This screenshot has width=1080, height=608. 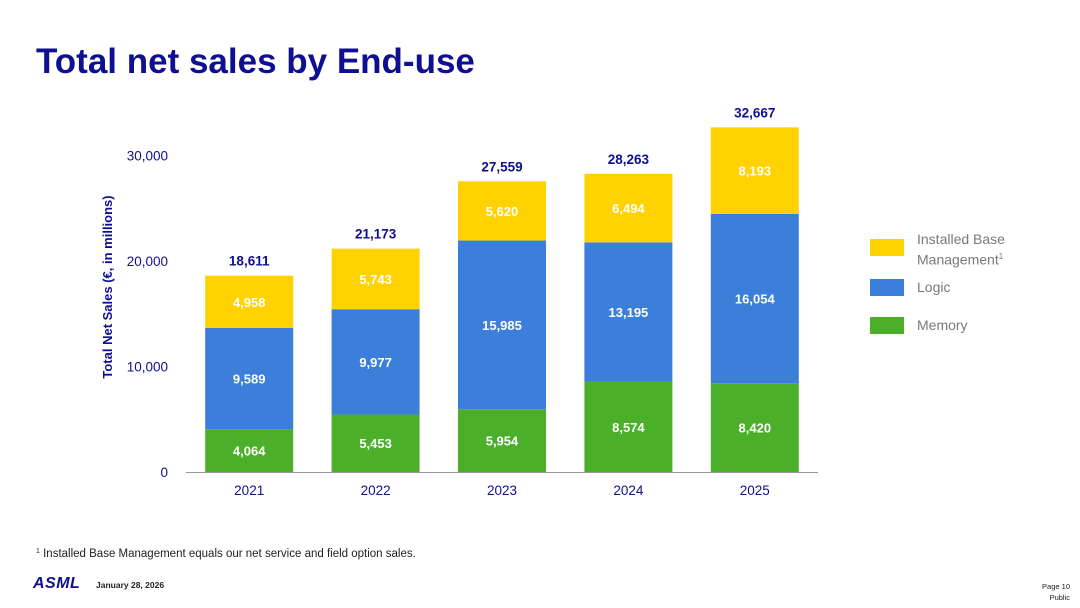 I want to click on bar-memory-2022, so click(x=375, y=443).